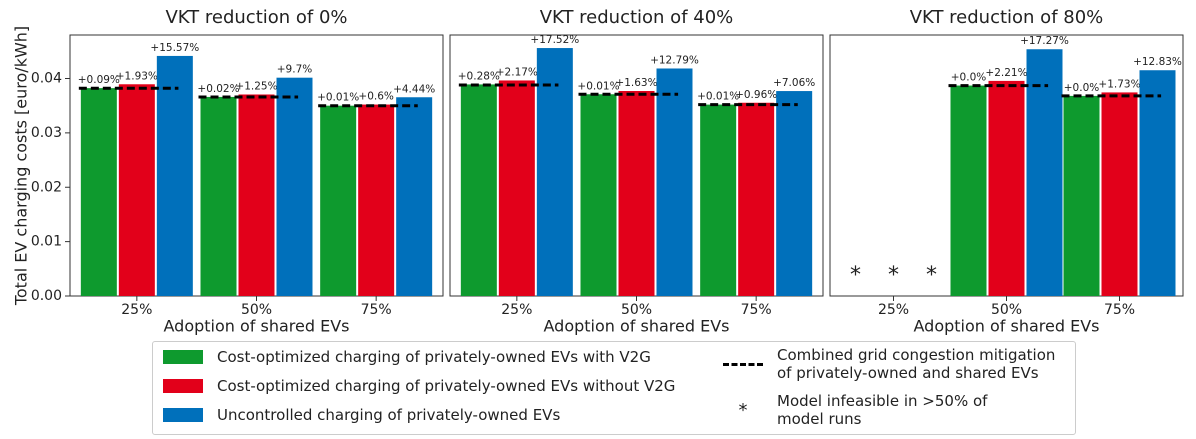 The width and height of the screenshot is (1196, 439). I want to click on value-label: +1.93%, so click(137, 76).